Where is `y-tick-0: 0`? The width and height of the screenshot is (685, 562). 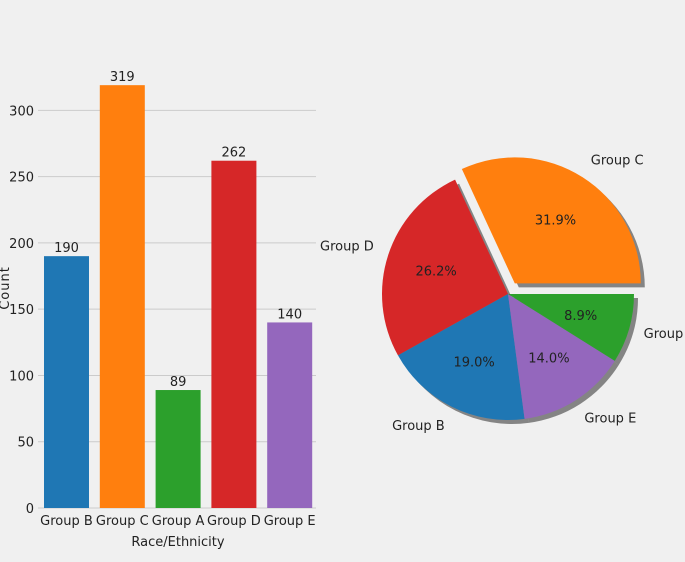 y-tick-0: 0 is located at coordinates (30, 509).